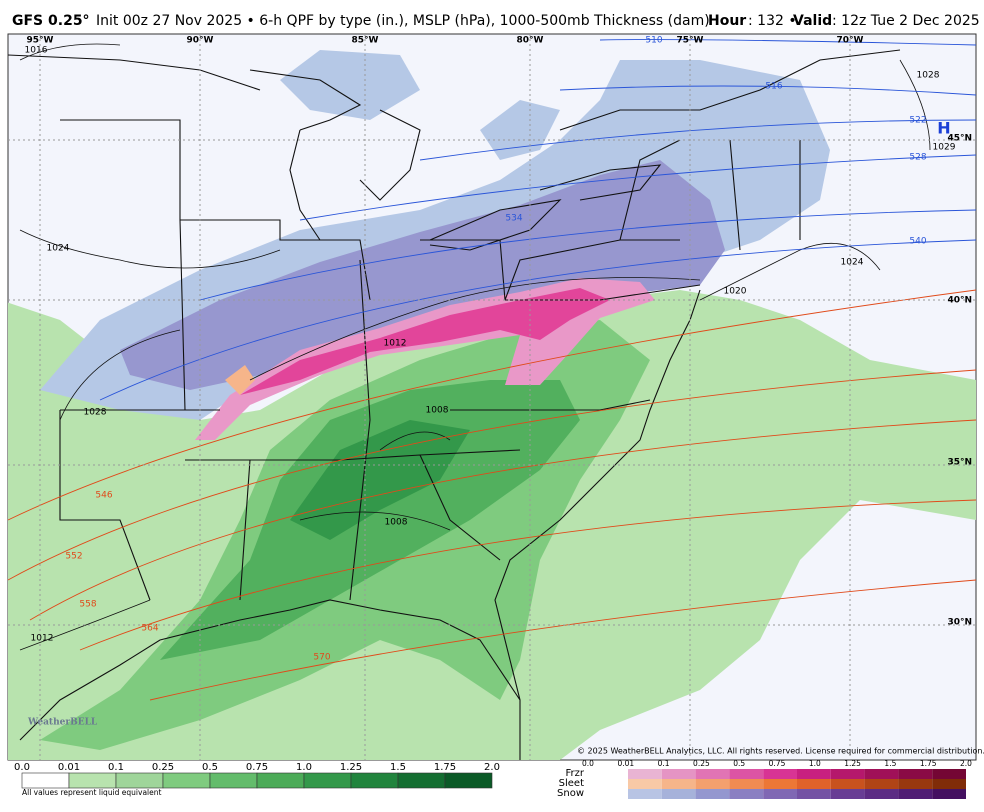  I want to click on rain-tick-label: 1.25, so click(351, 767).